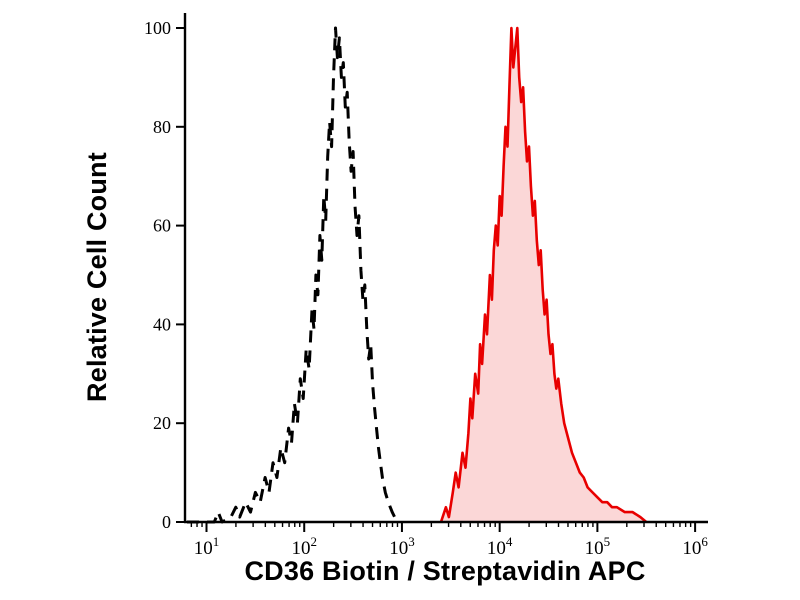 Image resolution: width=800 pixels, height=600 pixels. Describe the element at coordinates (162, 324) in the screenshot. I see `y-tick-label: 40` at that location.